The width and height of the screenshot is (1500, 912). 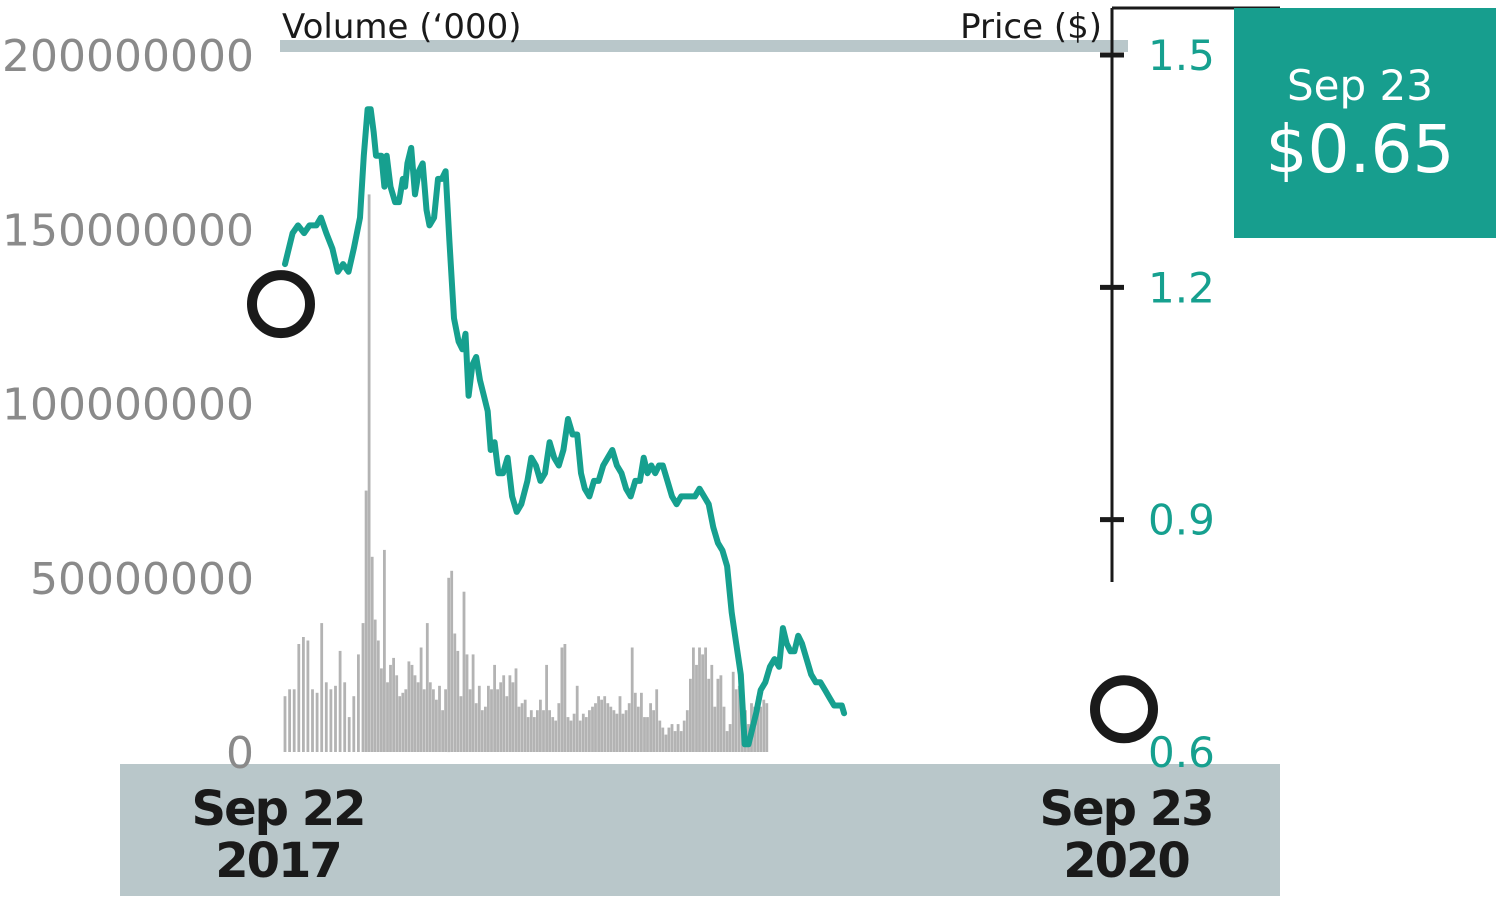 I want to click on price-callout-box, so click(x=1365, y=123).